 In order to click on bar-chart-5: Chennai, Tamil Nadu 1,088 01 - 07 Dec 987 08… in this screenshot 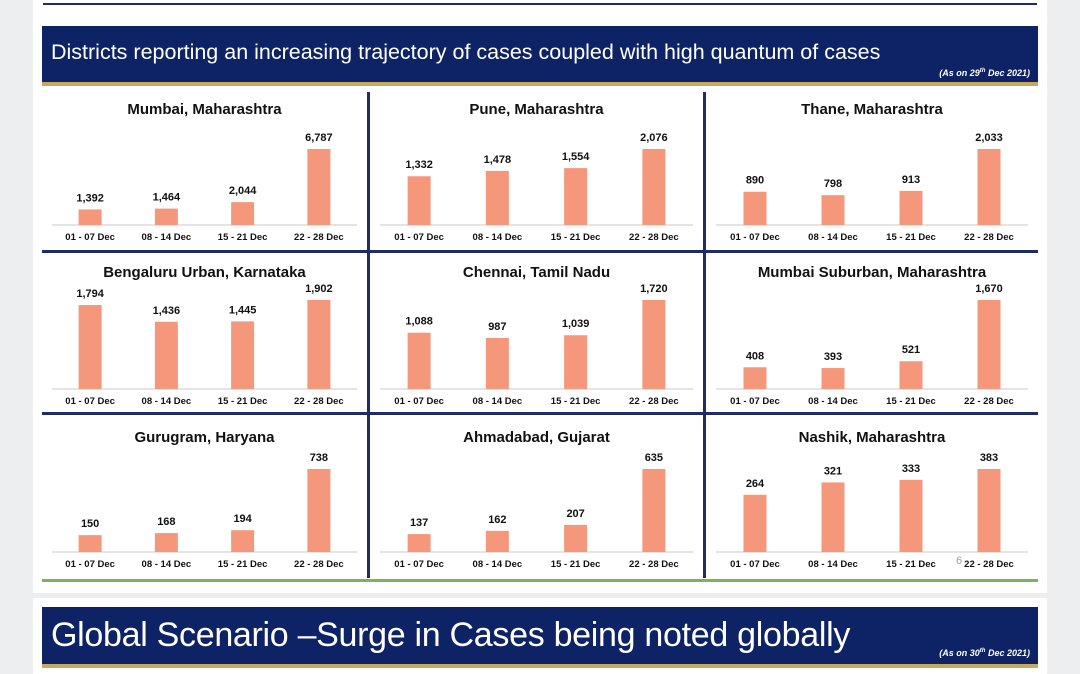, I will do `click(536, 335)`.